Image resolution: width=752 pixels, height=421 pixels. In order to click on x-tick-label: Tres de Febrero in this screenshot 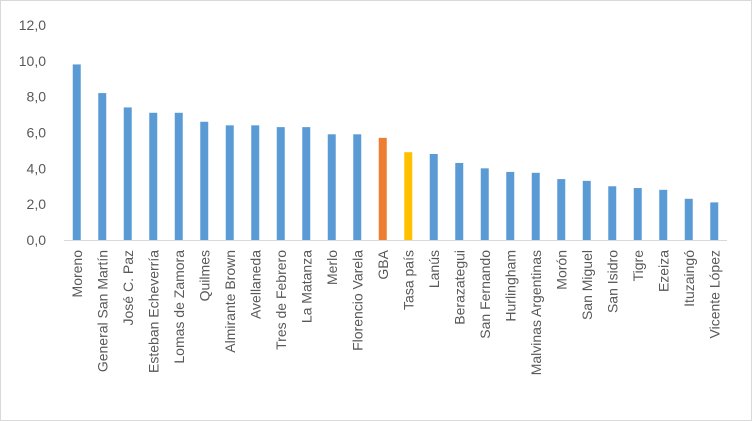, I will do `click(281, 300)`.